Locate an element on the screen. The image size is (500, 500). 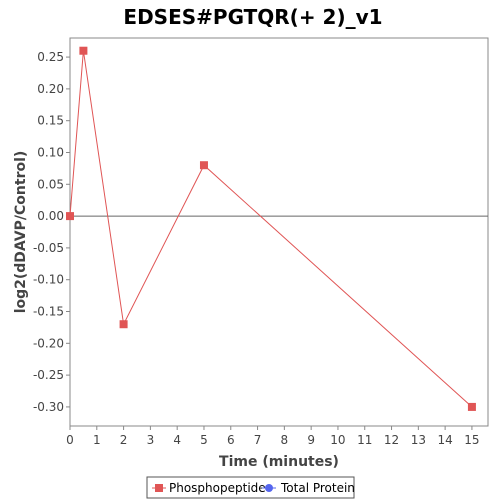
chart-title: EDSES#PGTQR(+ 2)_v1 is located at coordinates (252, 17).